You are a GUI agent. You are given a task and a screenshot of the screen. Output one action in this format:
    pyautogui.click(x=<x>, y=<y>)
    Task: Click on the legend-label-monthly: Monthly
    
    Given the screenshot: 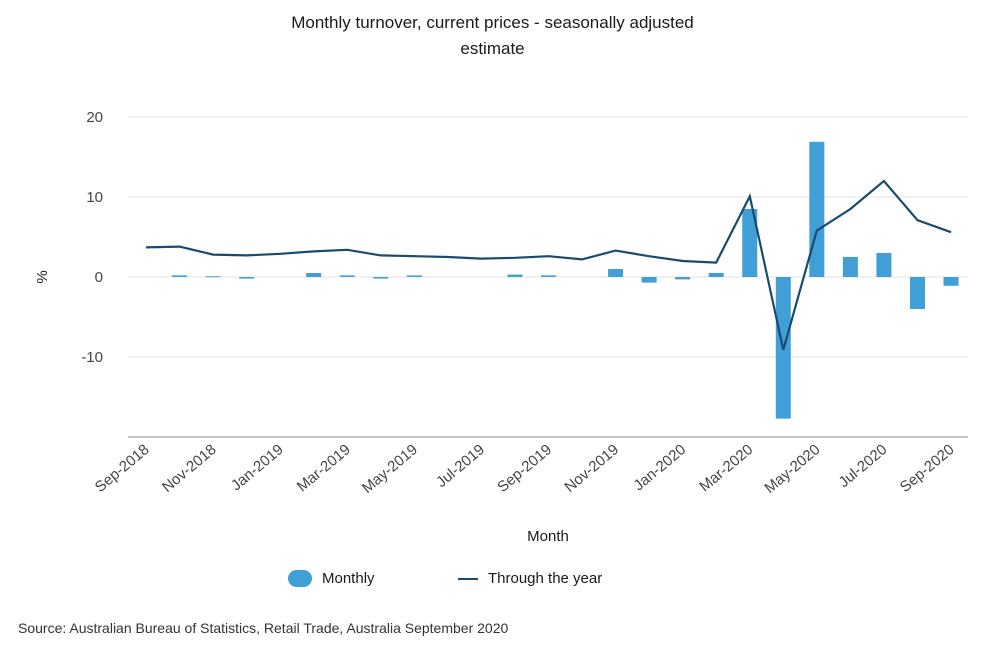 What is the action you would take?
    pyautogui.click(x=348, y=578)
    